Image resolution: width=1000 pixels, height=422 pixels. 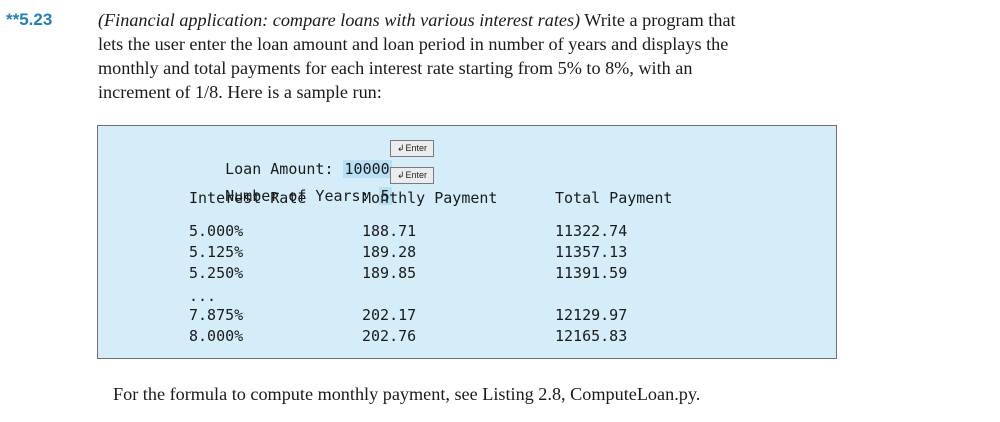 What do you see at coordinates (389, 315) in the screenshot?
I see `monthly-cell: 202.17` at bounding box center [389, 315].